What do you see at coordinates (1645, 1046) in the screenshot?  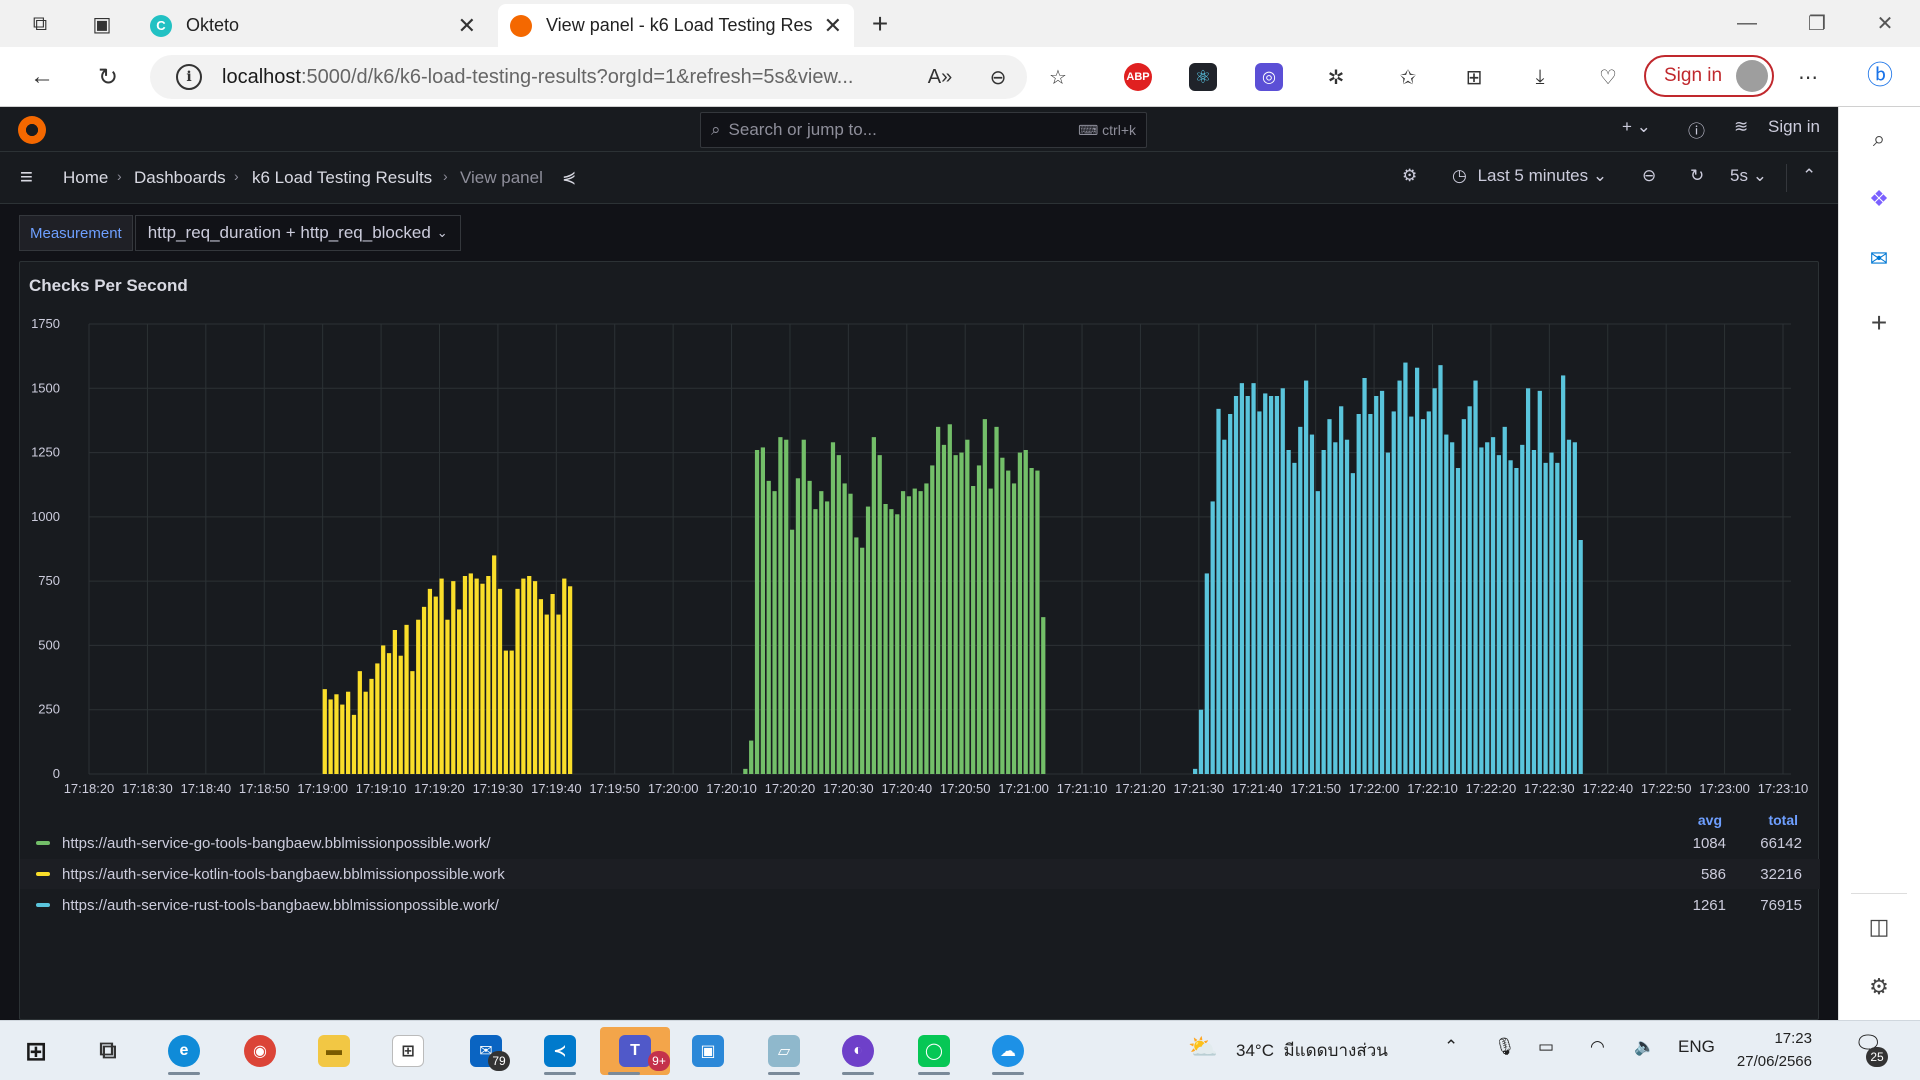 I see `volume-icon: 🔈` at bounding box center [1645, 1046].